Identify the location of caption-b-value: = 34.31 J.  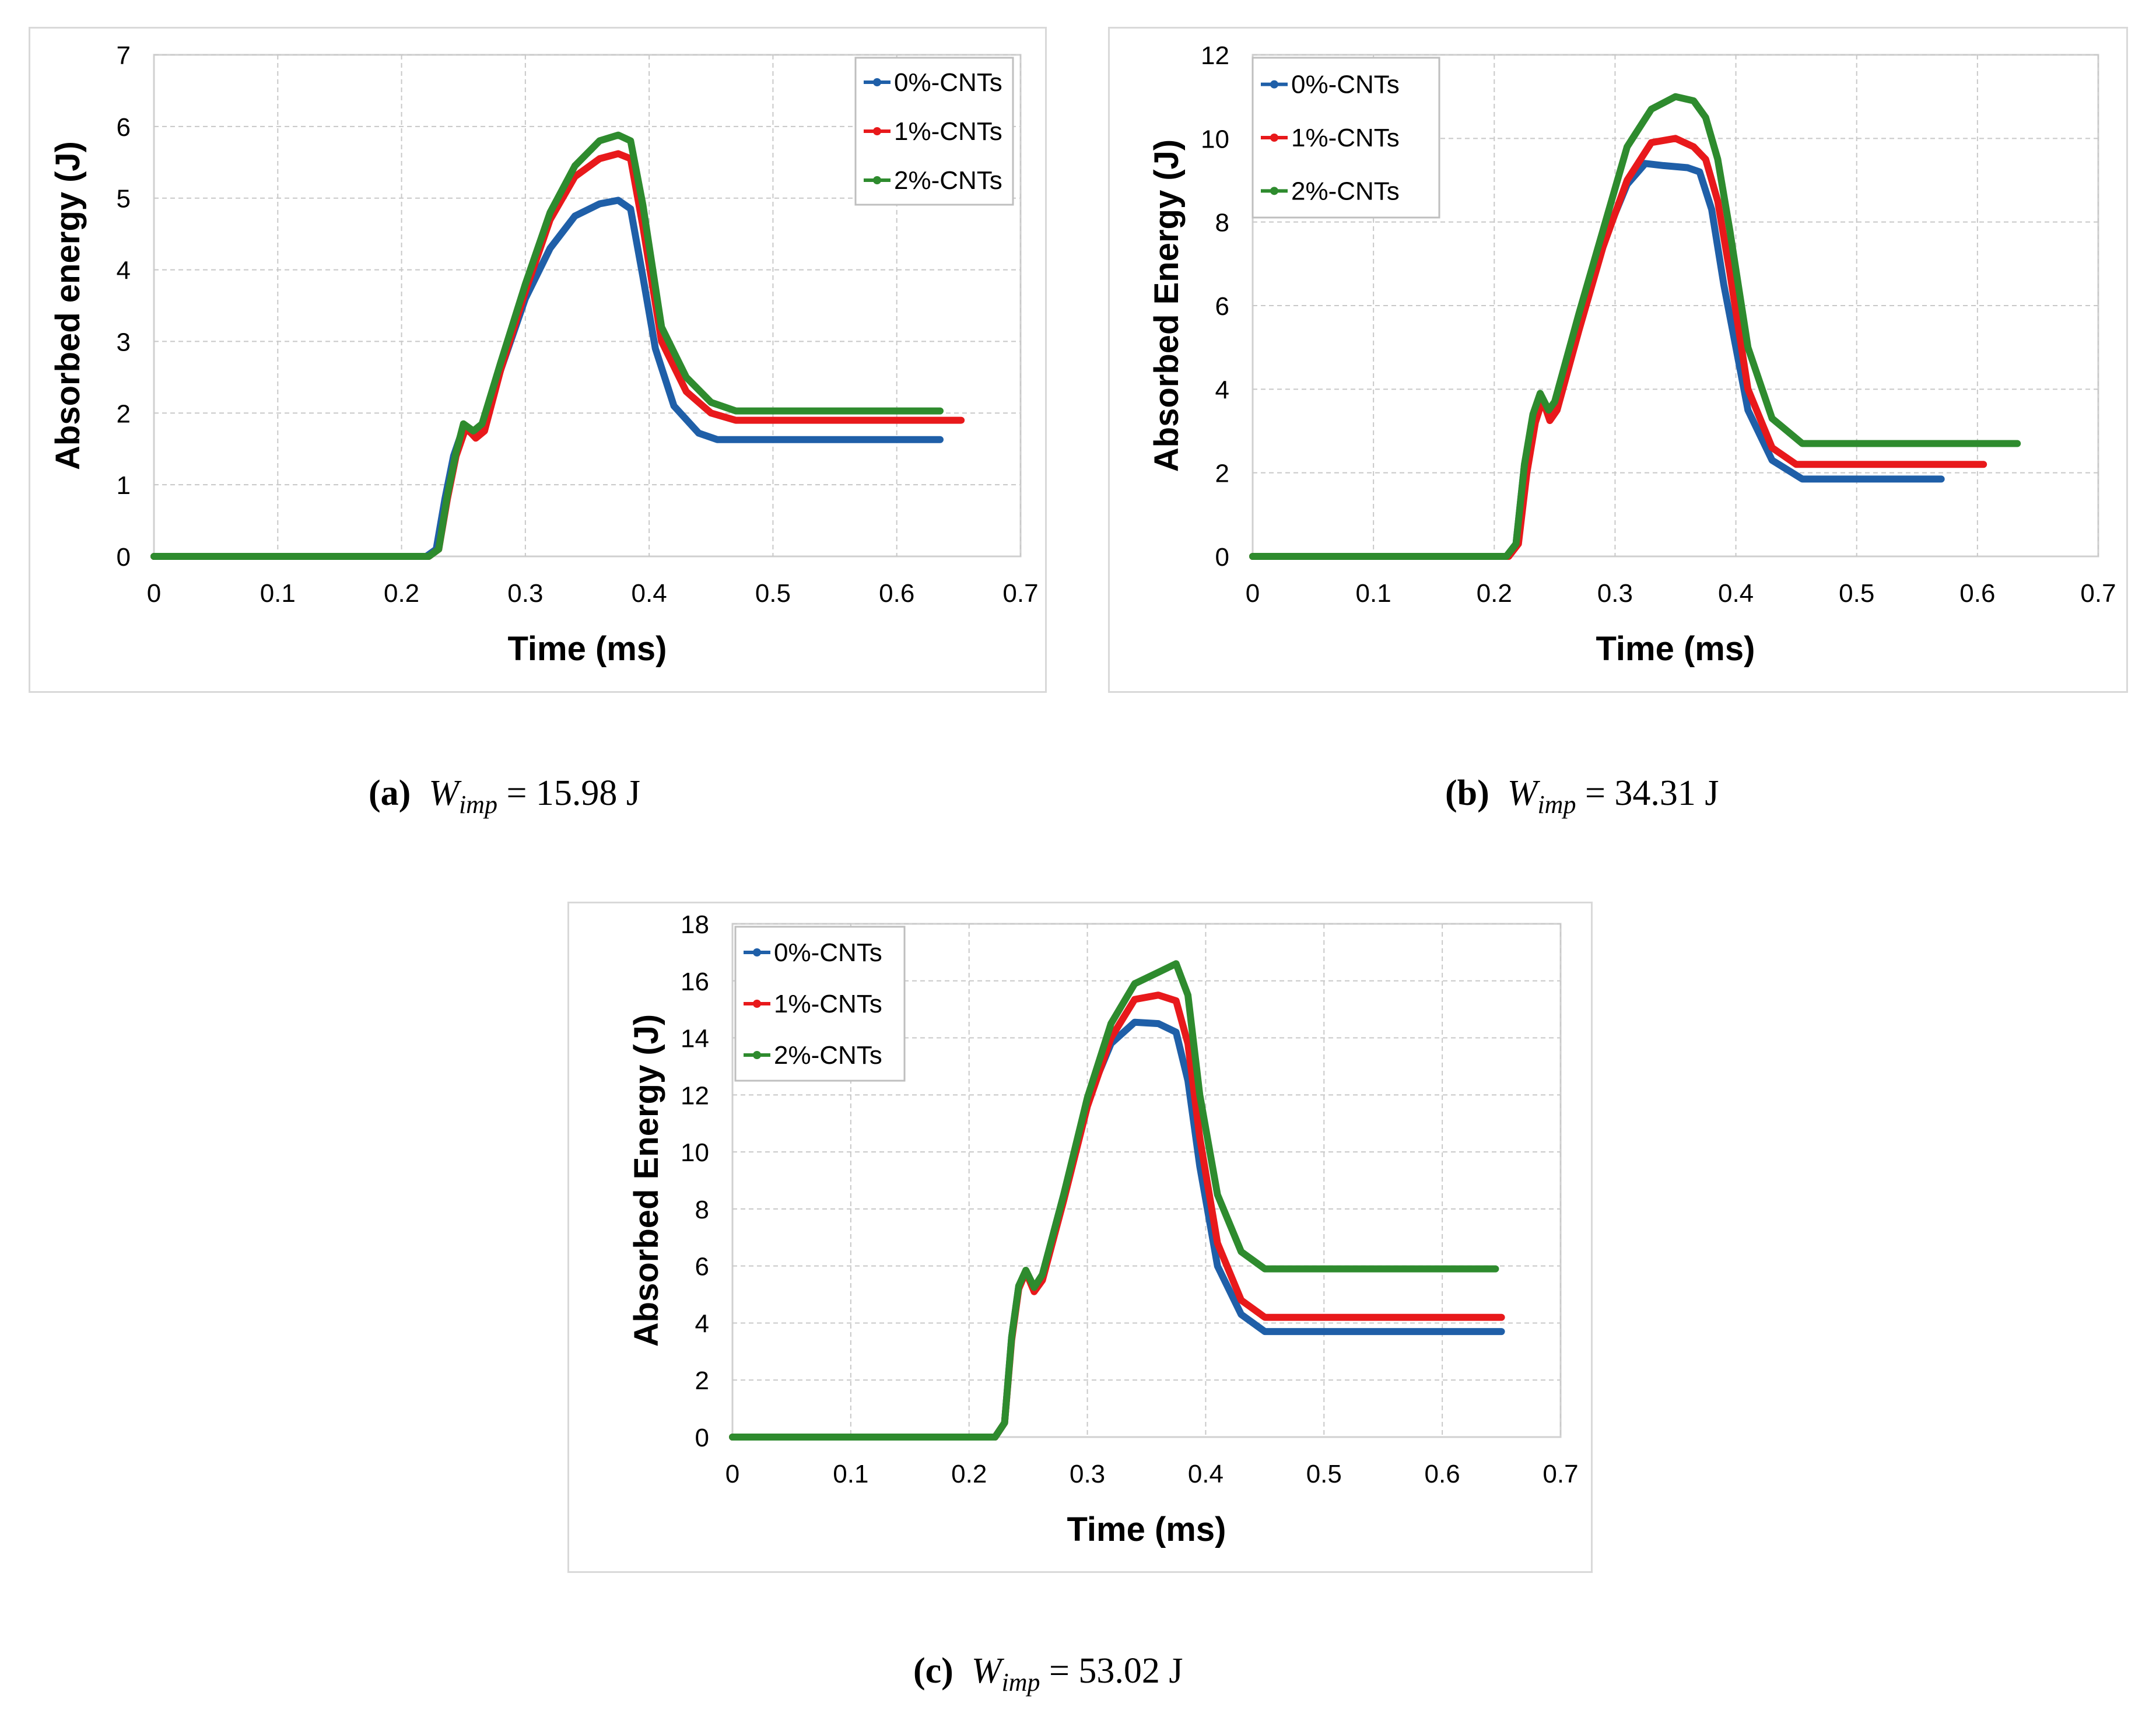
(1652, 793).